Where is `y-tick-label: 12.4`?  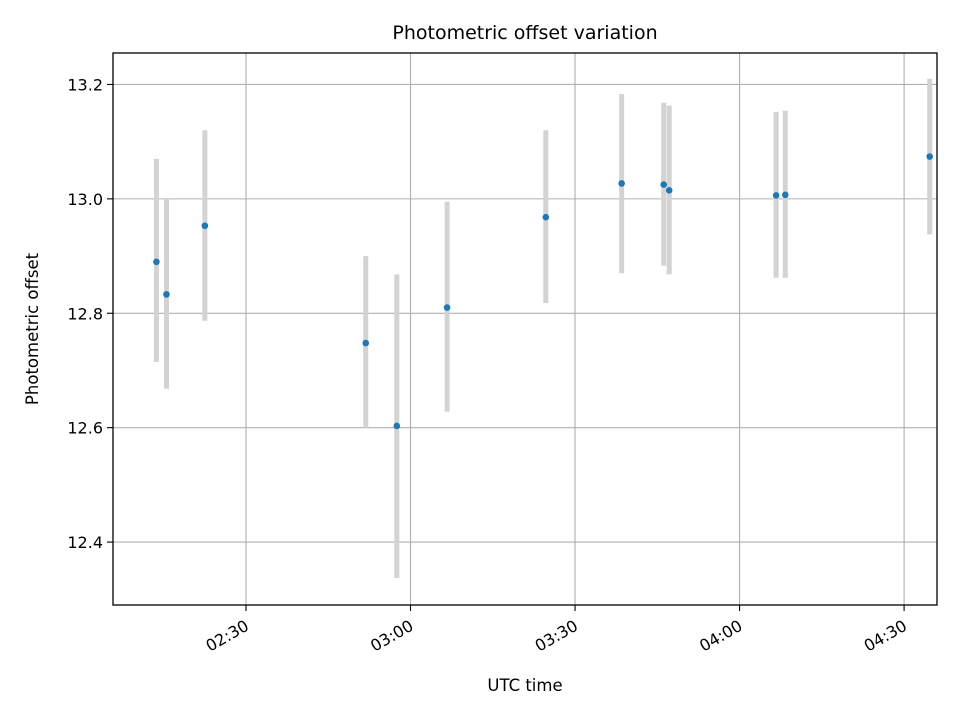
y-tick-label: 12.4 is located at coordinates (85, 542).